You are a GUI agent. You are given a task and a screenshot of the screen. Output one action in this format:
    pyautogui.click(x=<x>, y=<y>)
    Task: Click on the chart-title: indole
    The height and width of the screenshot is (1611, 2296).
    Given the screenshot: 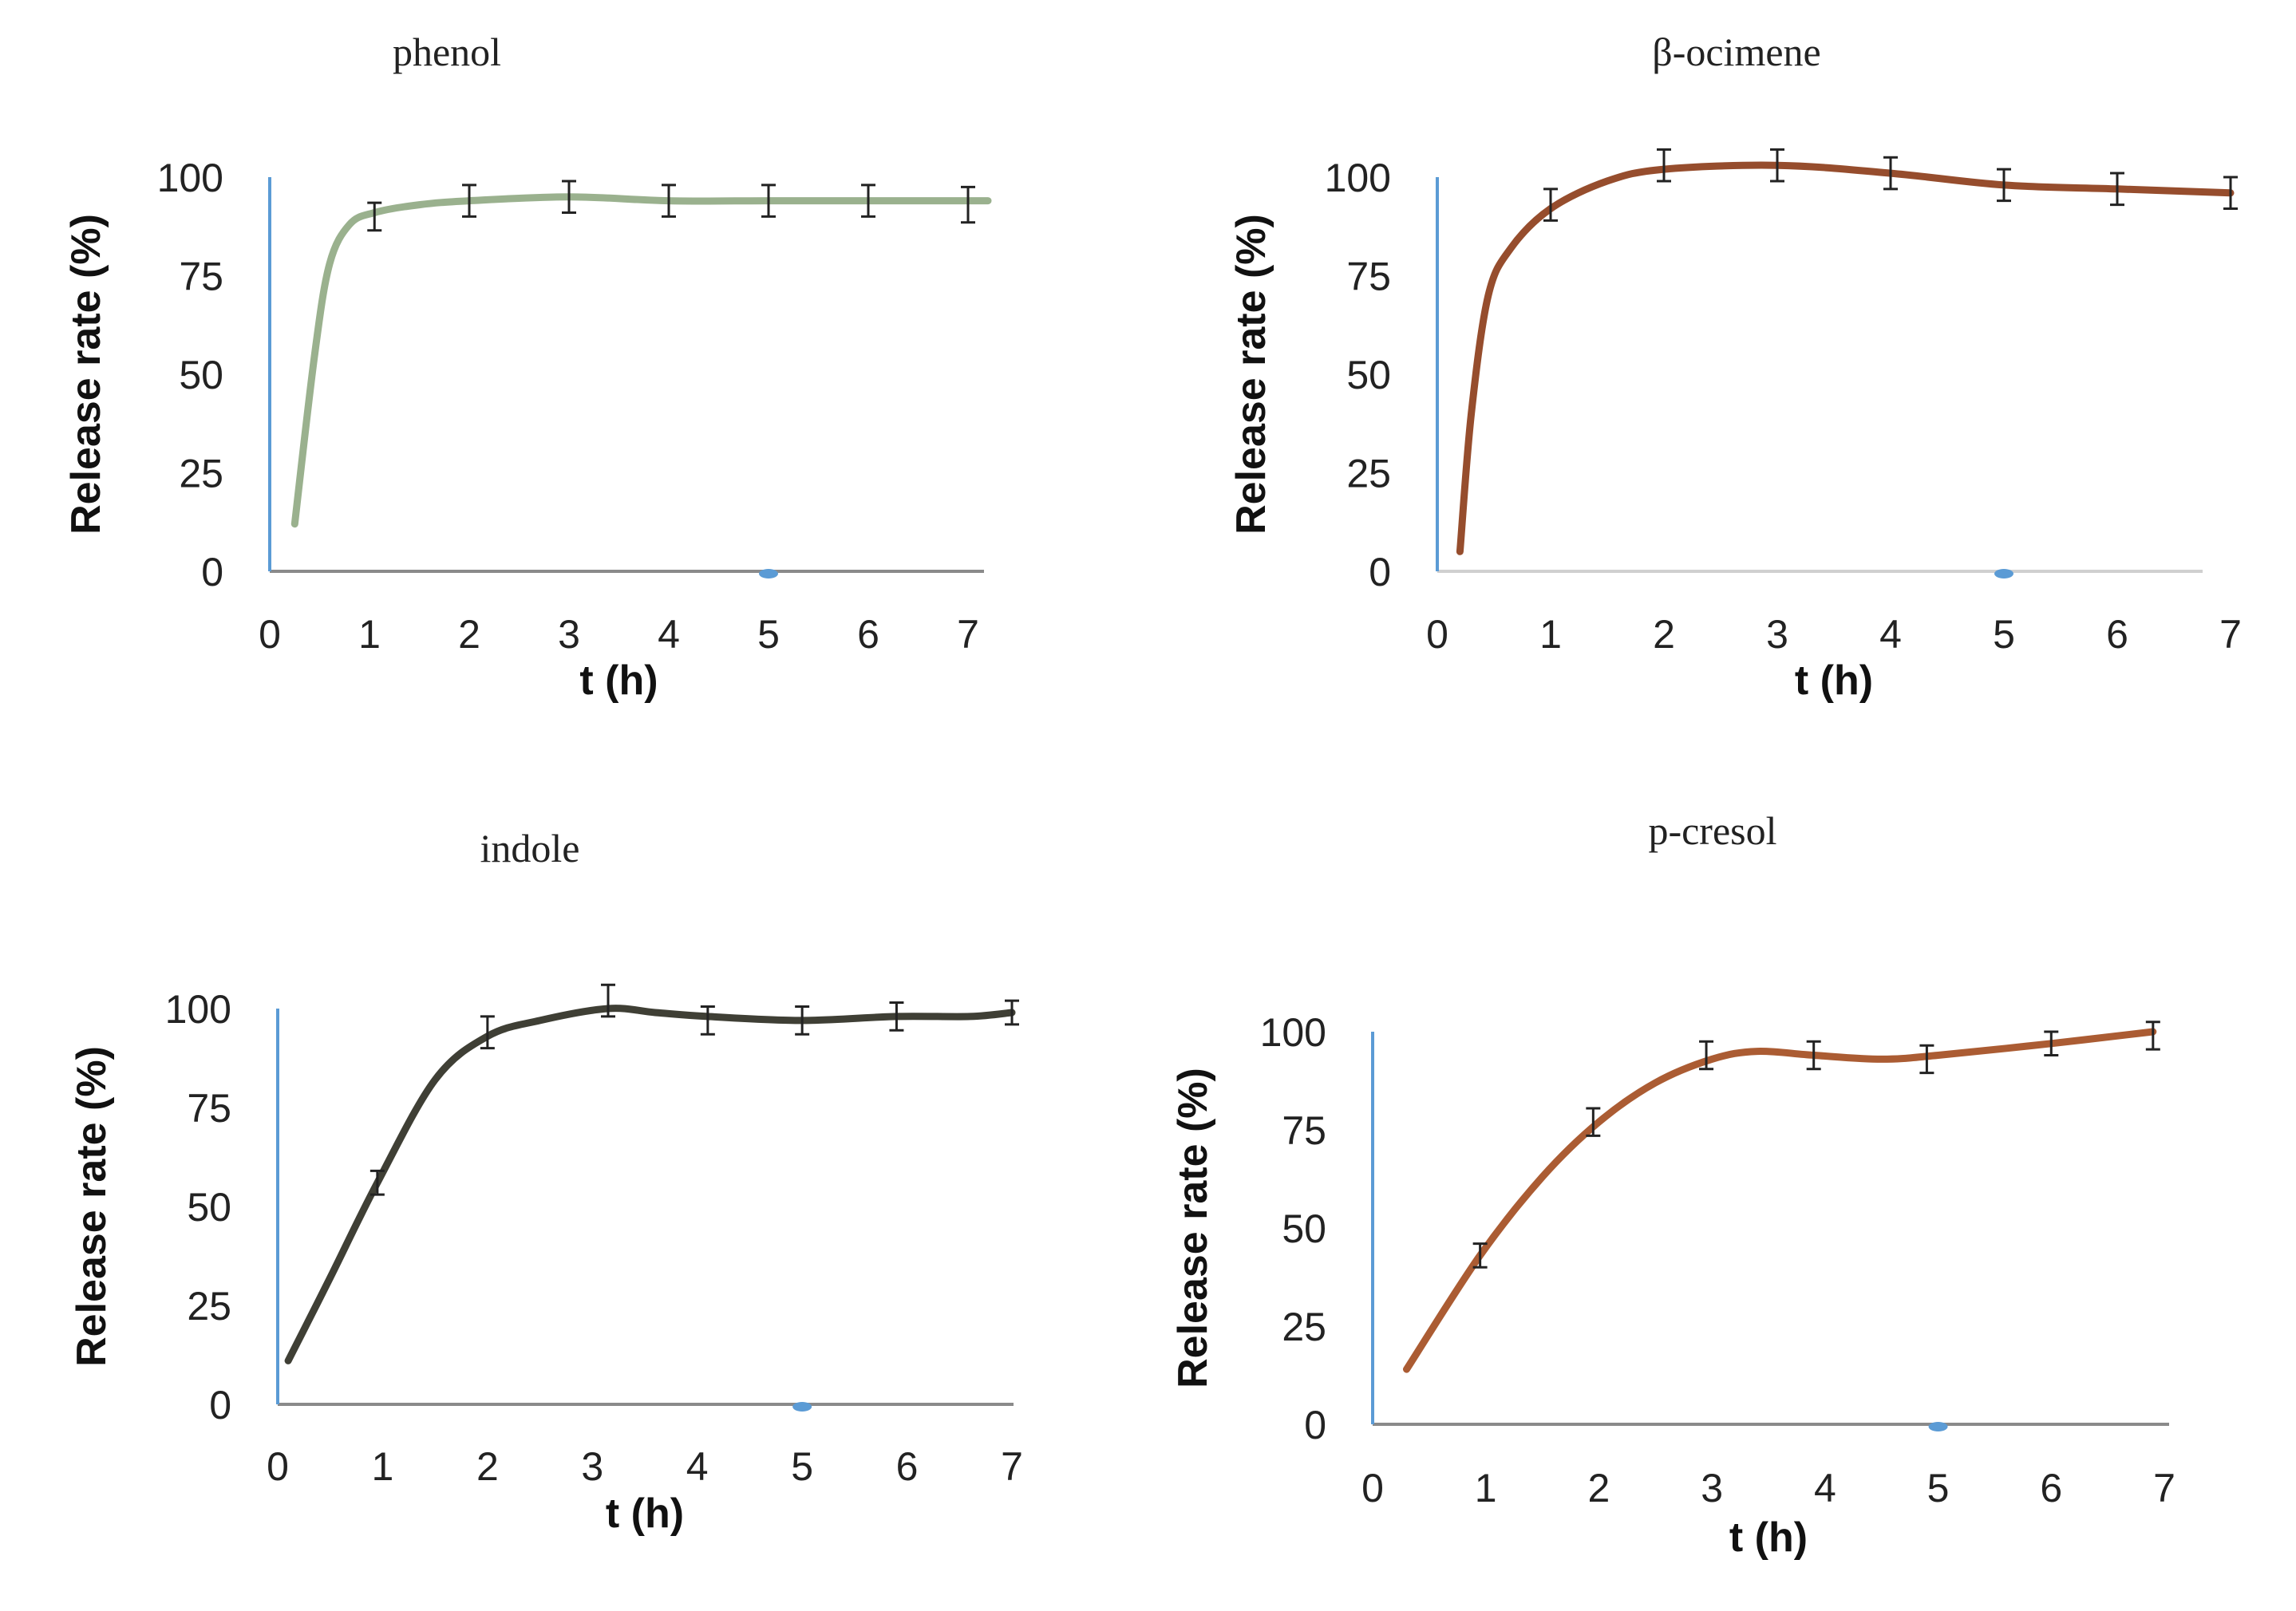 What is the action you would take?
    pyautogui.click(x=530, y=849)
    